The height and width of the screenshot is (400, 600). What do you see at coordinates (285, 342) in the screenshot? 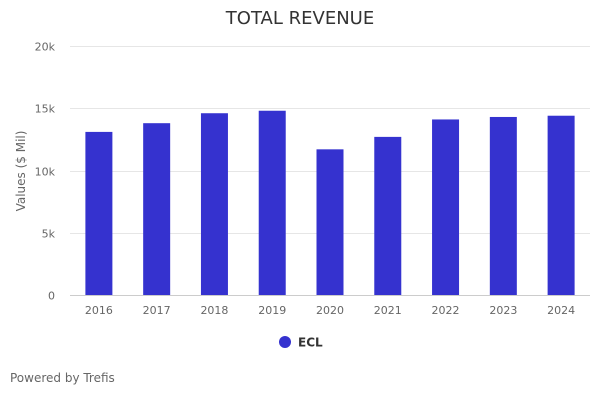
I see `legend-marker-ecl` at bounding box center [285, 342].